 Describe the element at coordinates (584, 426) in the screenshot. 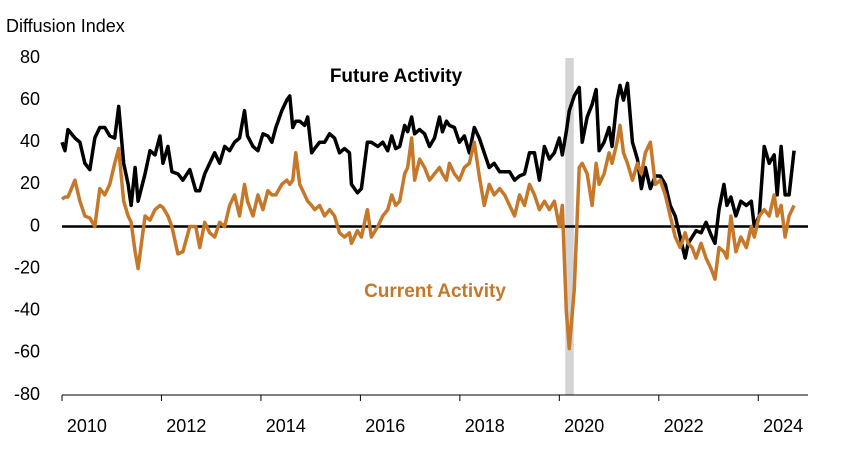

I see `x-tick-label: 2020` at that location.